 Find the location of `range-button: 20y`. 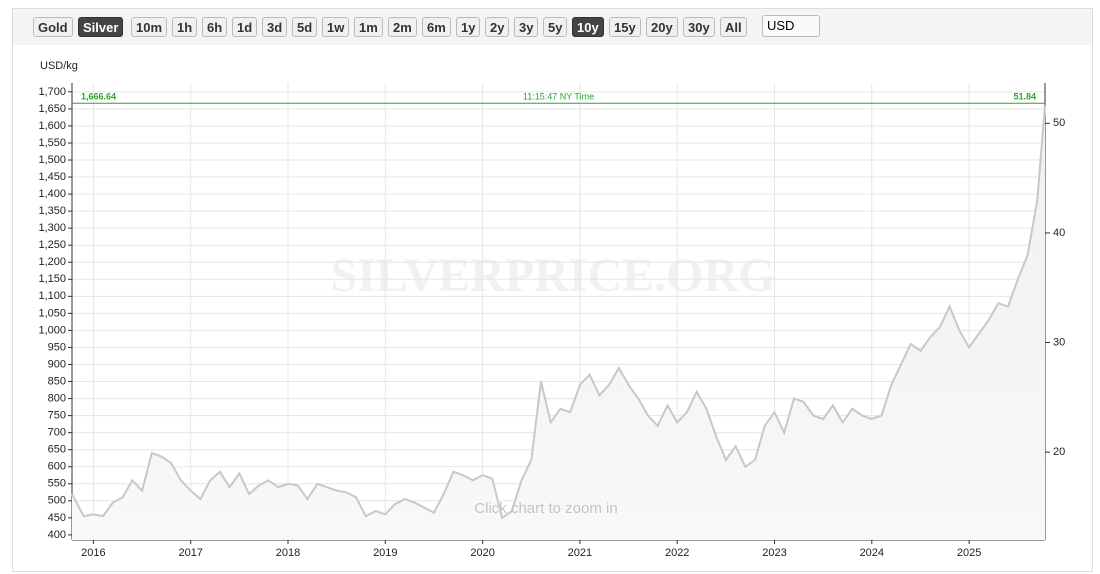

range-button: 20y is located at coordinates (662, 27).